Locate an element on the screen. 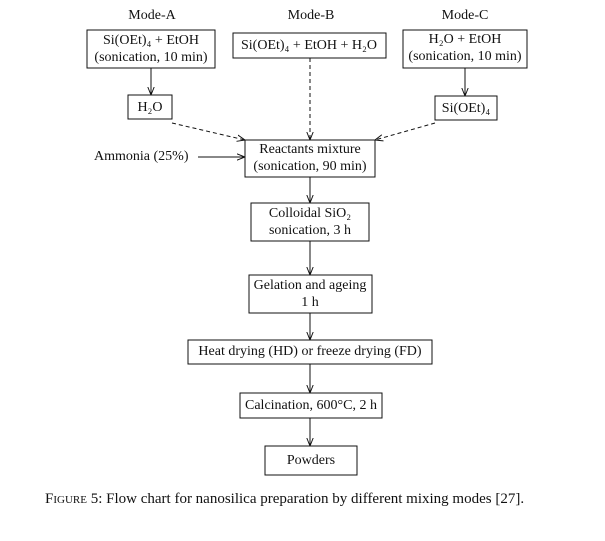  box-text: Si(OEt)₄ + EtOH + H₂O is located at coordinates (309, 45).